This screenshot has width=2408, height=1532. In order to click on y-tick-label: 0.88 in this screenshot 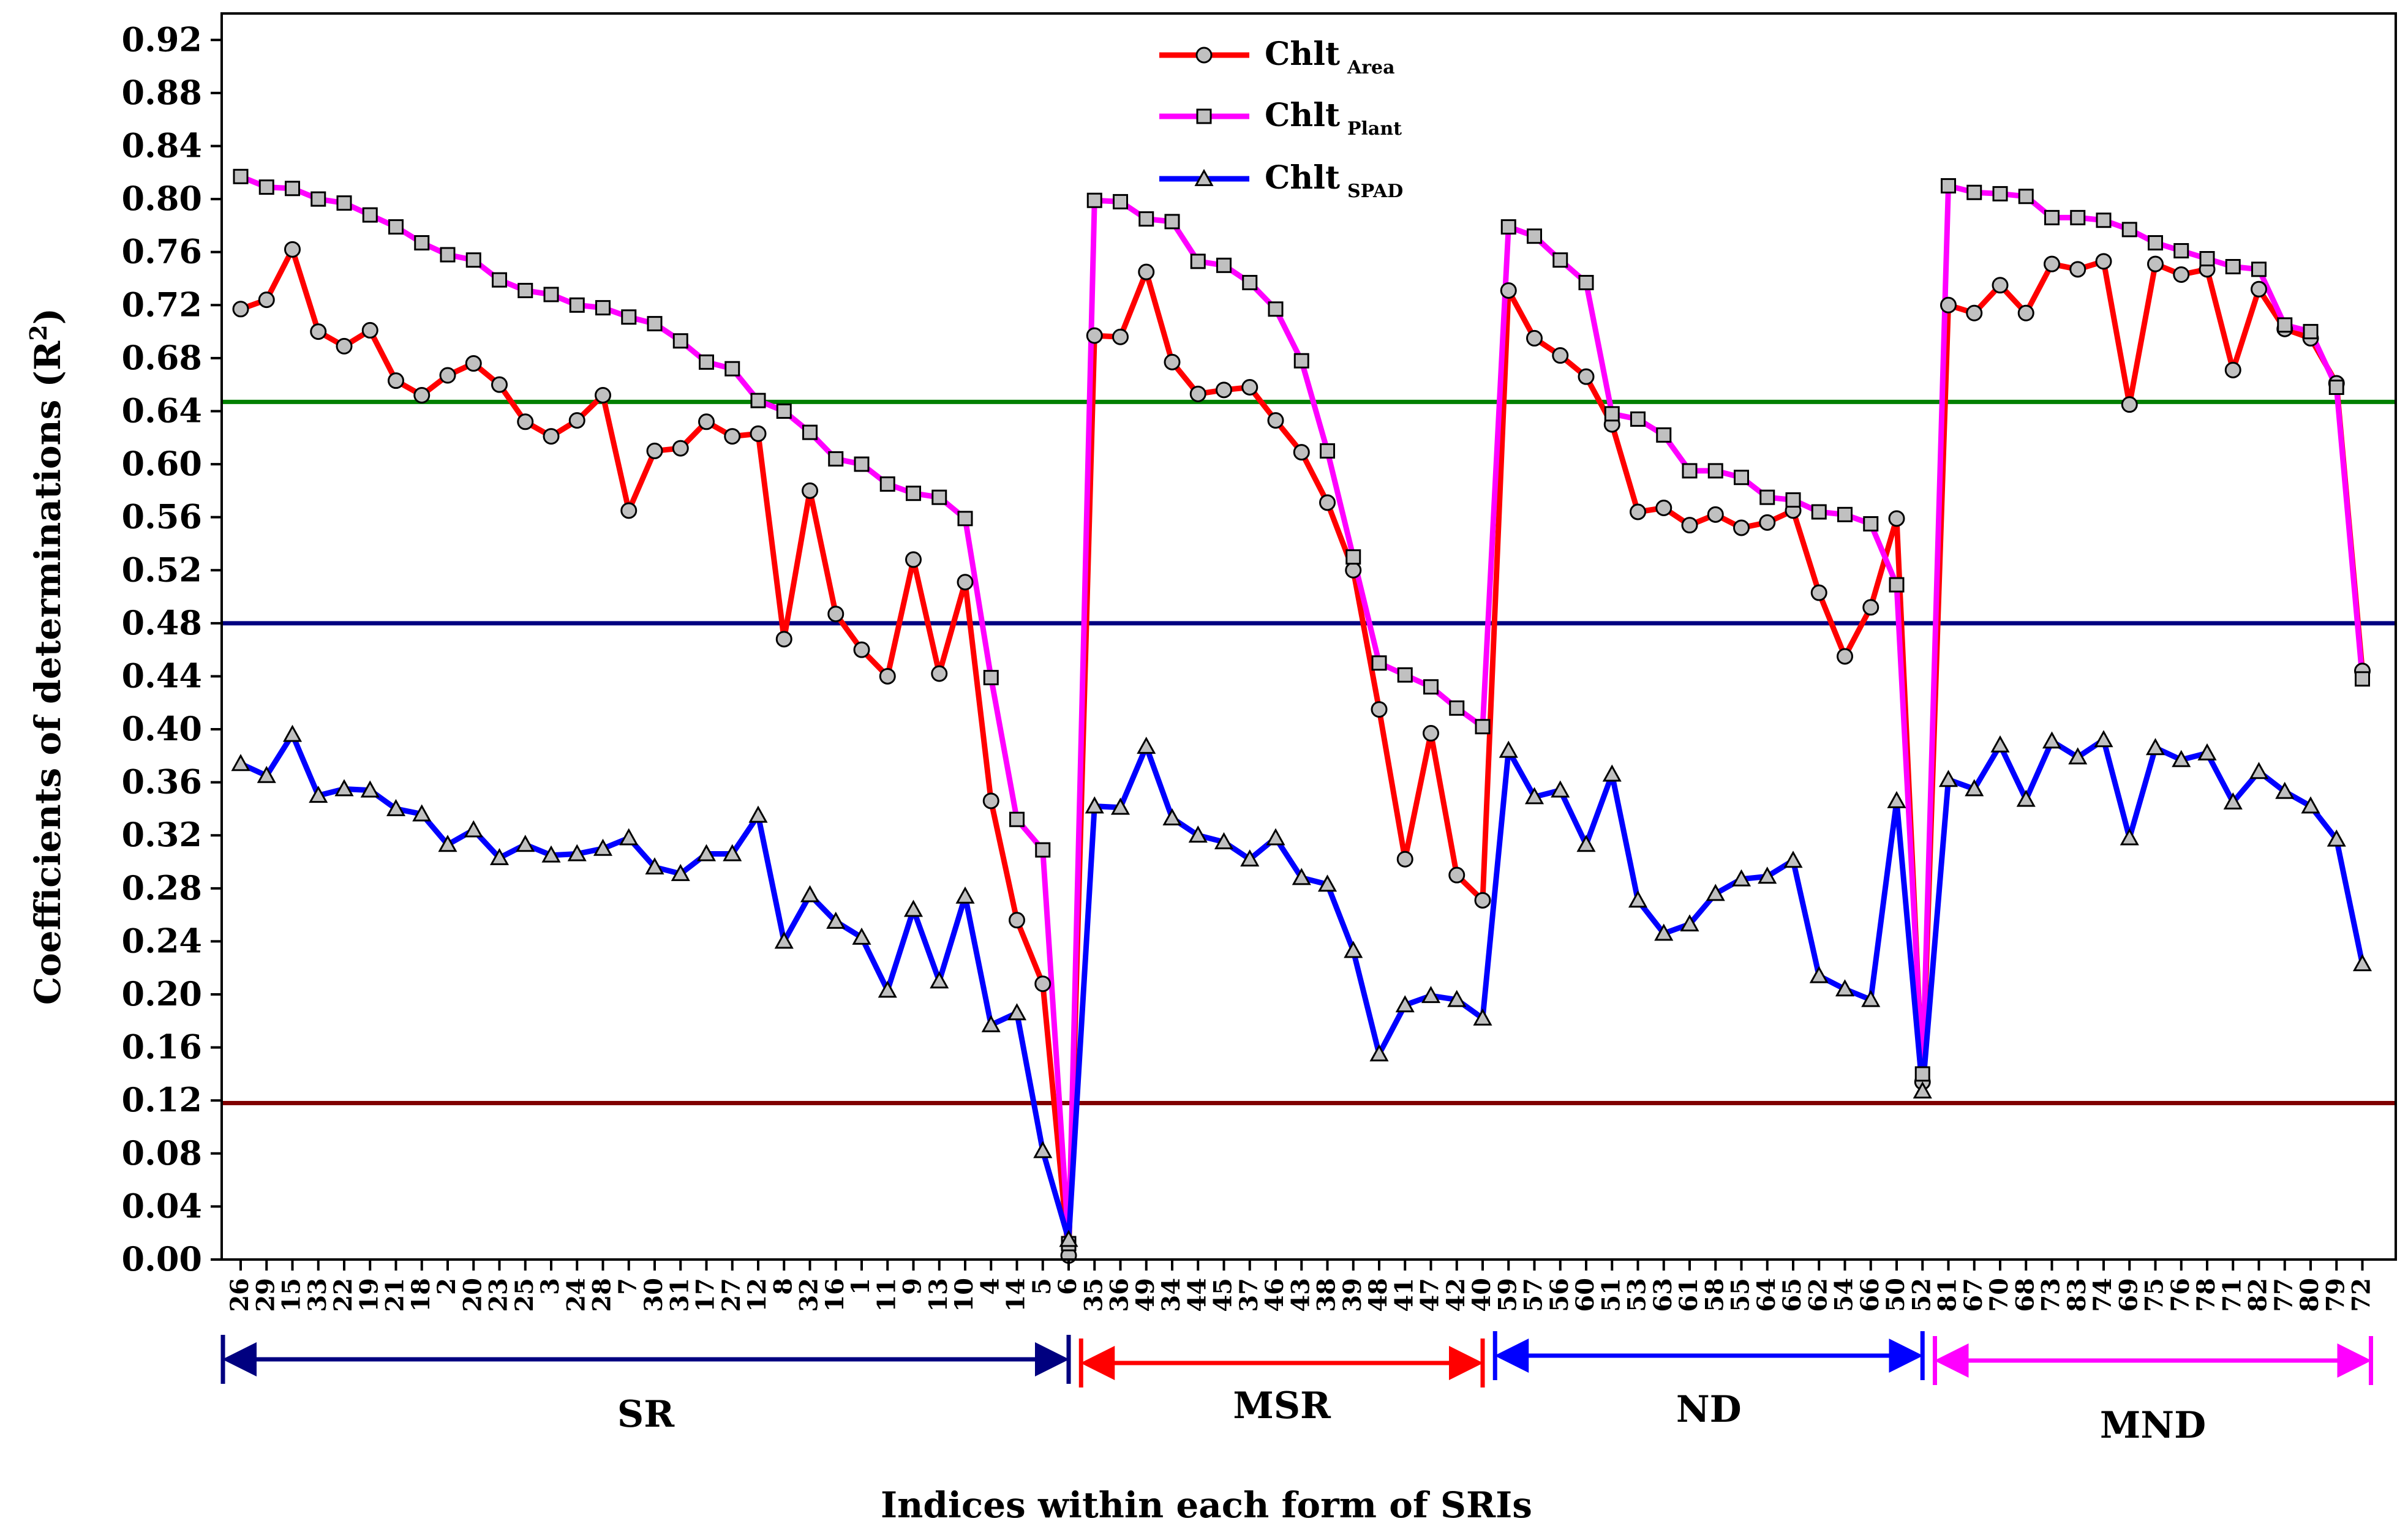, I will do `click(161, 93)`.